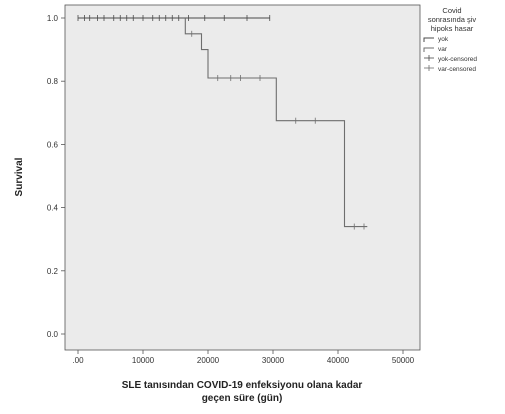 This screenshot has width=505, height=414. Describe the element at coordinates (53, 208) in the screenshot. I see `y-tick-label: 0.4` at that location.